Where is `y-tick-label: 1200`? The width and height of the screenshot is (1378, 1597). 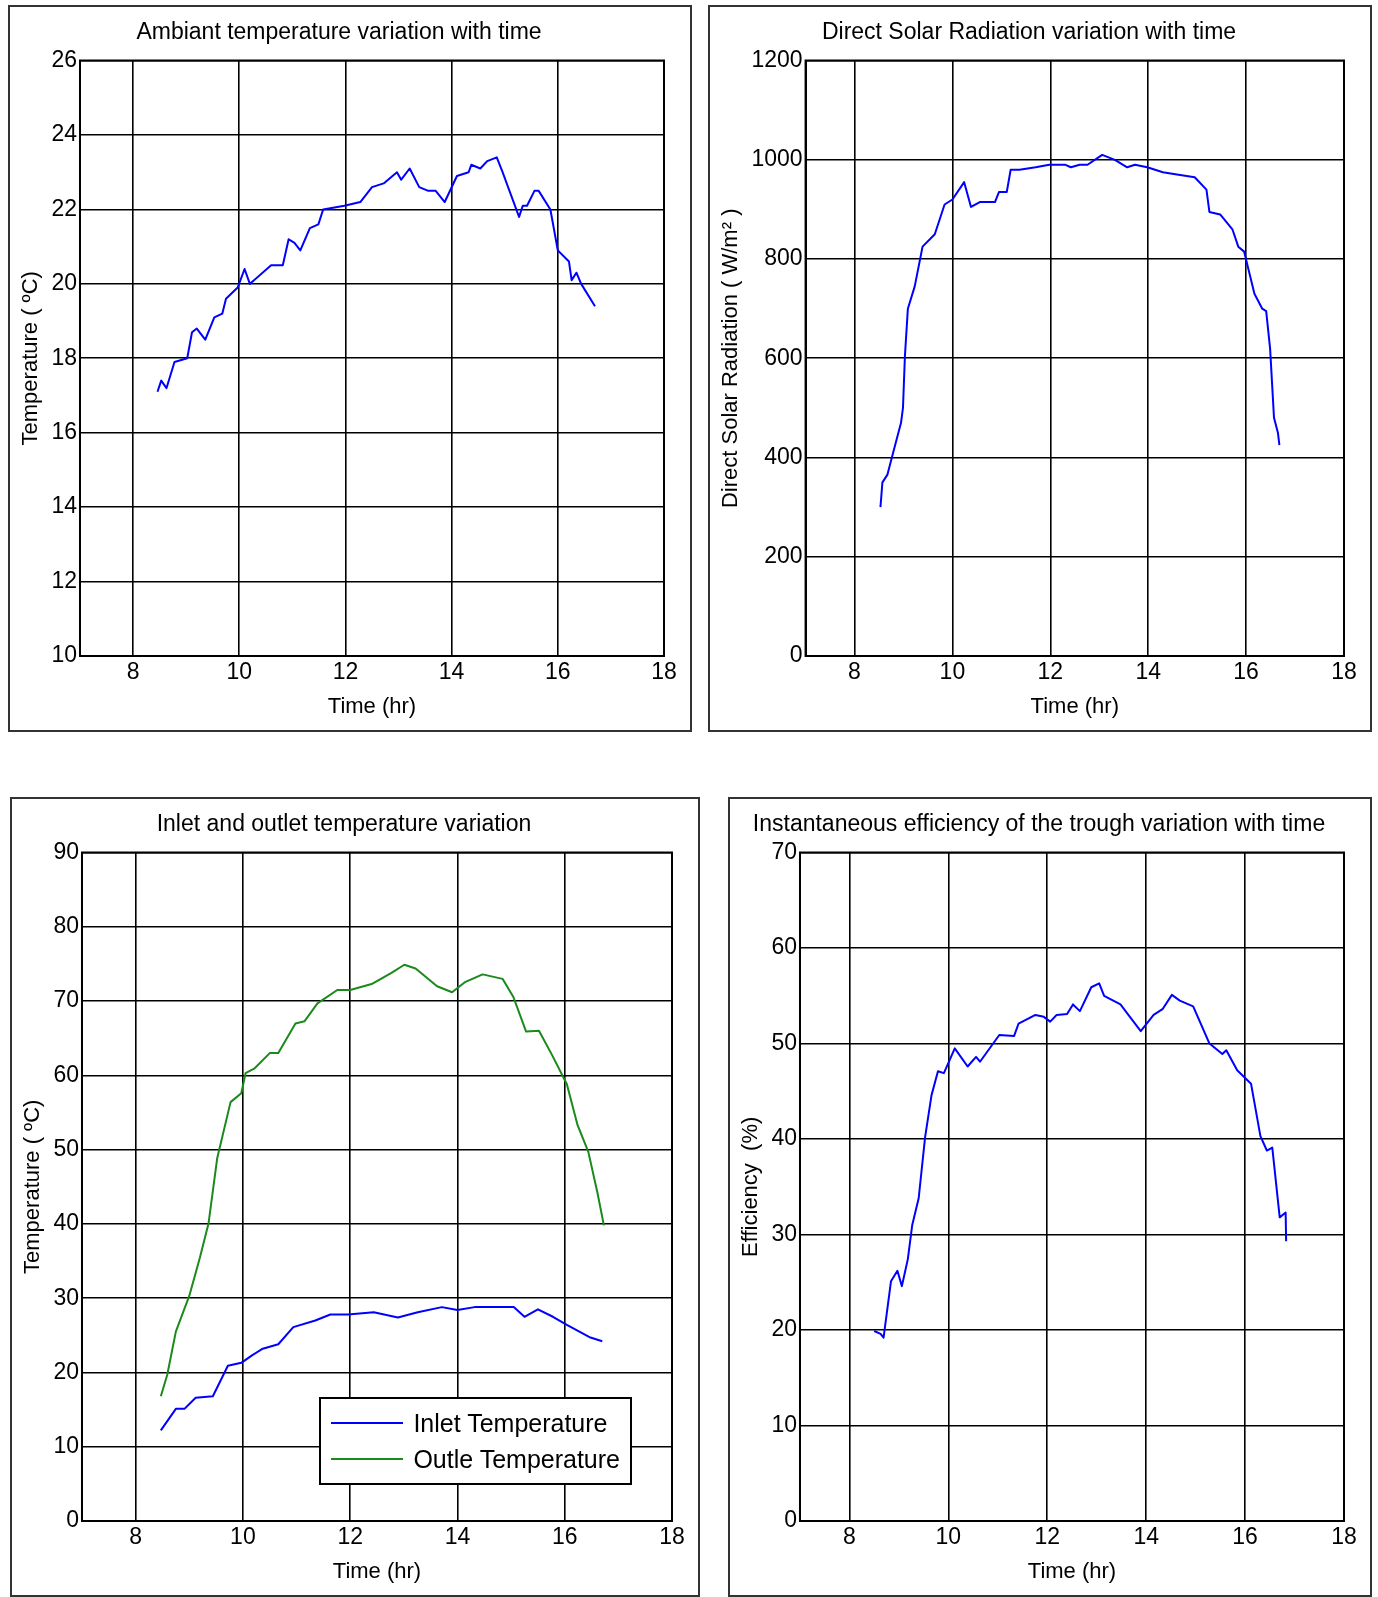
y-tick-label: 1200 is located at coordinates (777, 58).